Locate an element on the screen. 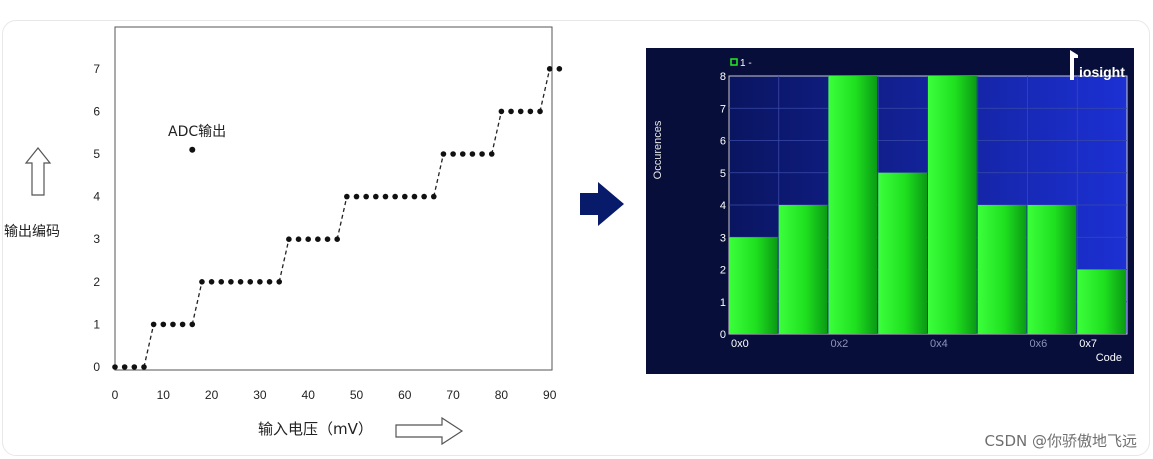 This screenshot has height=459, width=1153. left-y-tick-label: 1 is located at coordinates (96, 324).